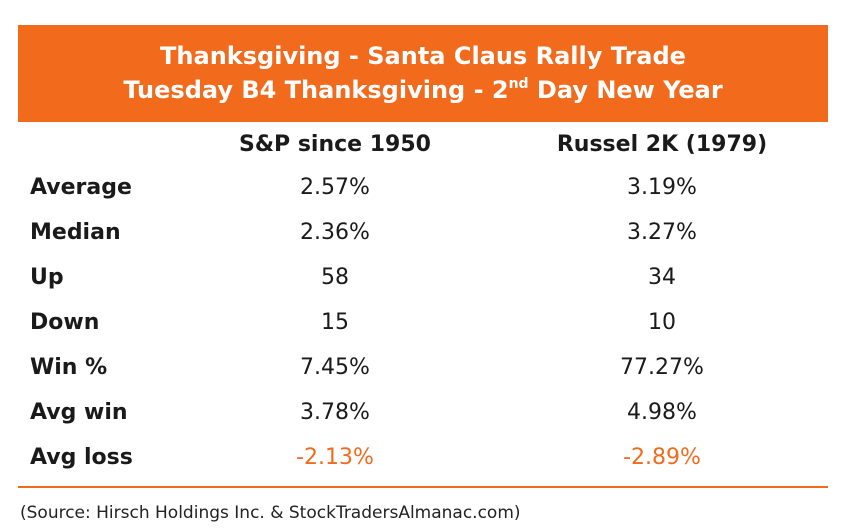  What do you see at coordinates (335, 457) in the screenshot?
I see `cell-value: -2.13%` at bounding box center [335, 457].